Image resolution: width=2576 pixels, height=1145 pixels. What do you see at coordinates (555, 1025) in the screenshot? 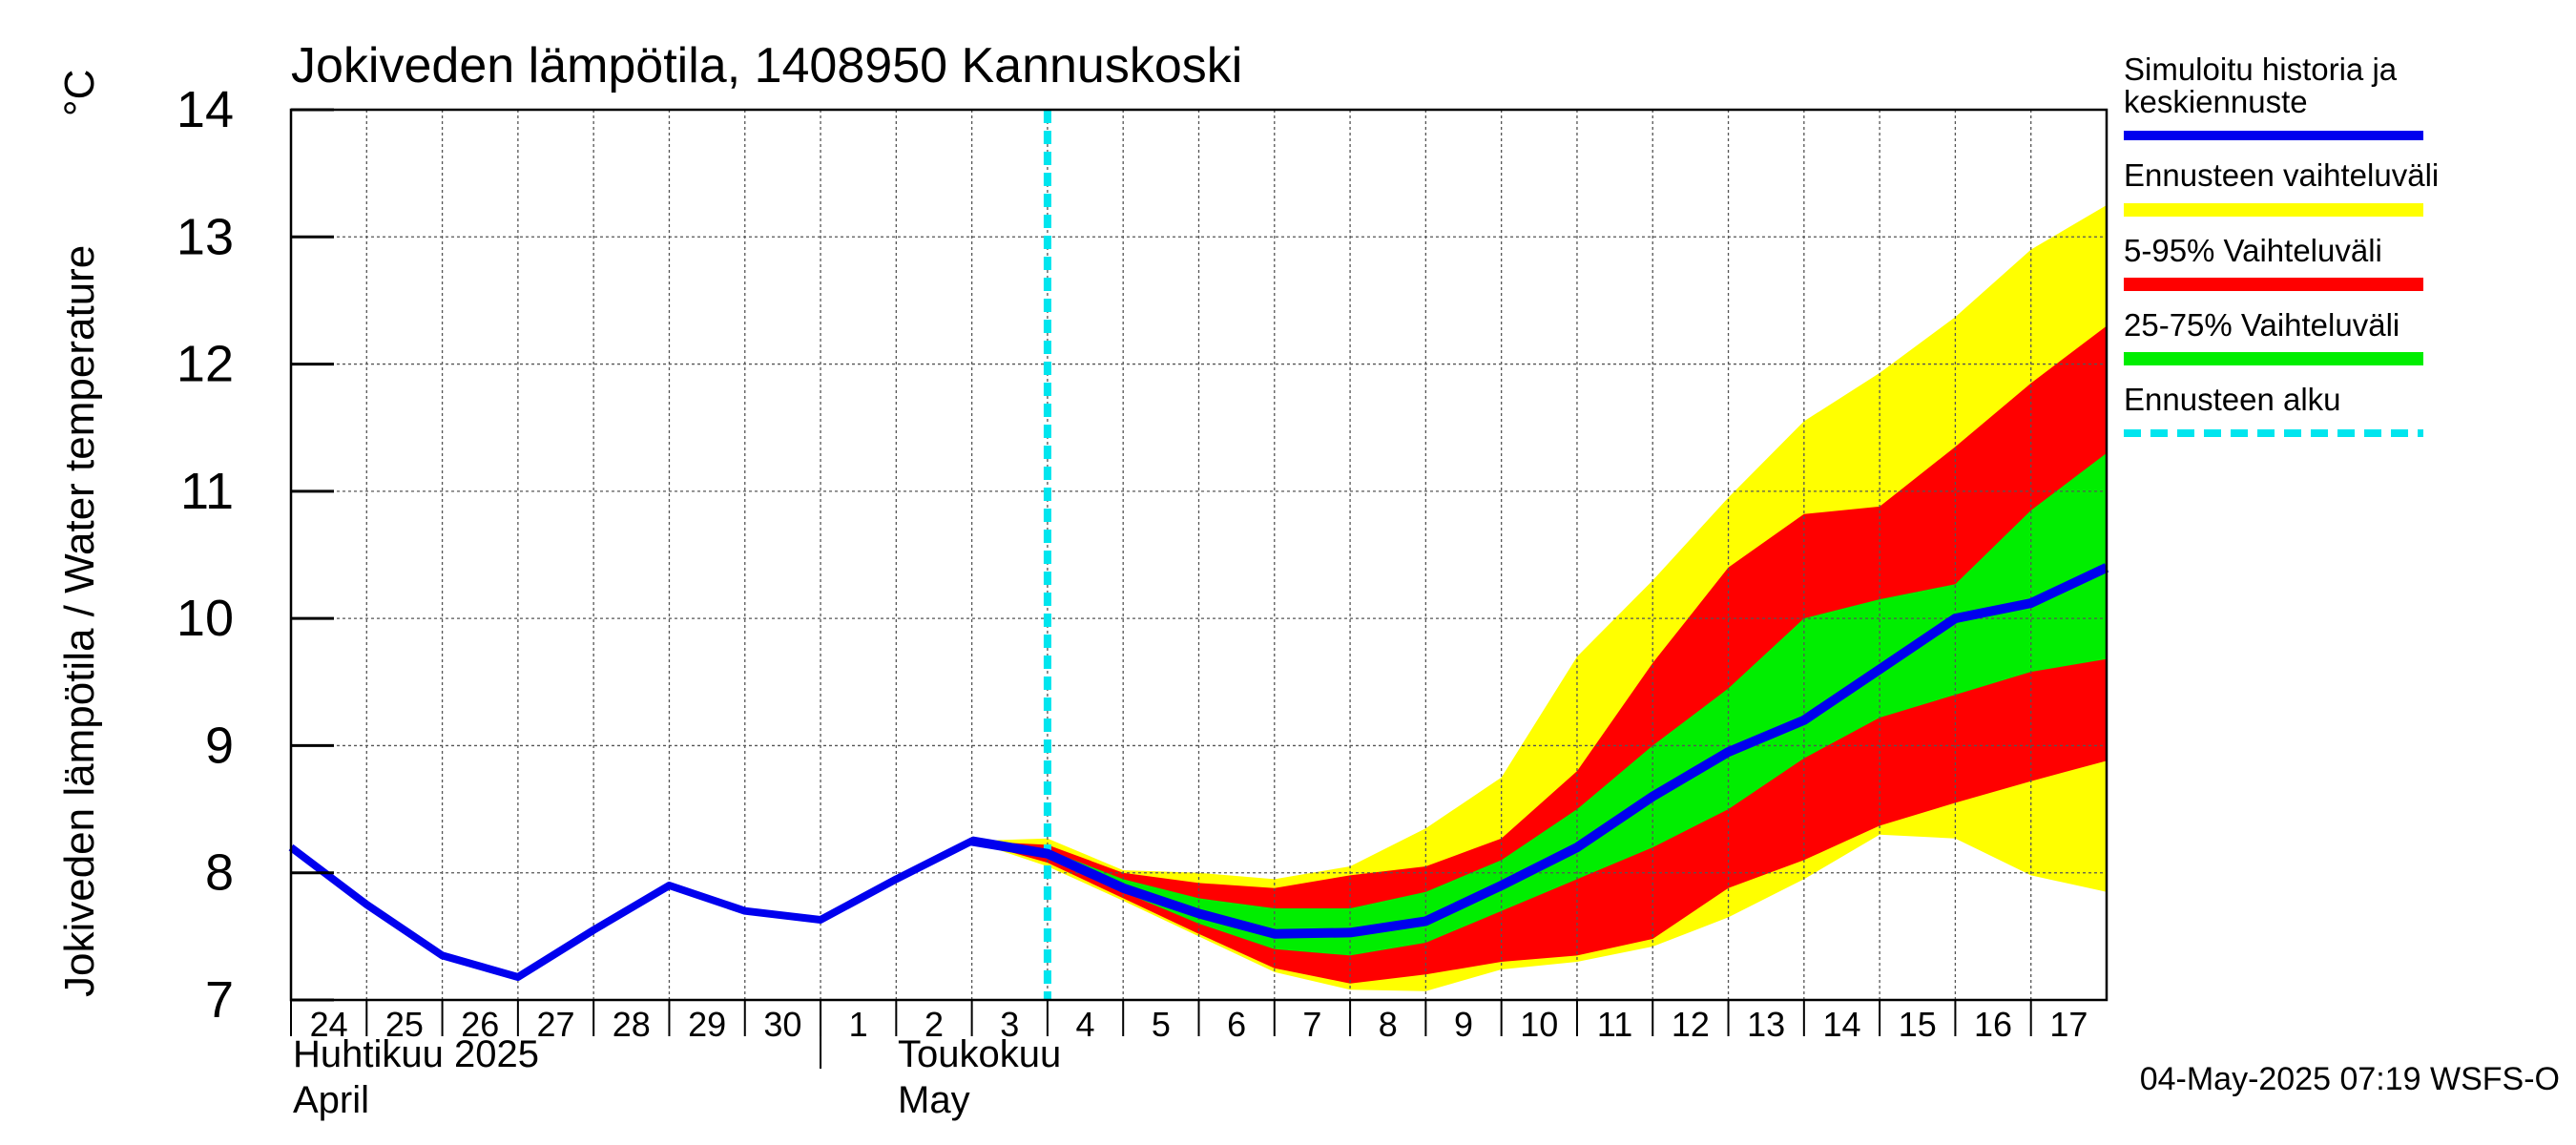
I see `x-tick-label: 27` at bounding box center [555, 1025].